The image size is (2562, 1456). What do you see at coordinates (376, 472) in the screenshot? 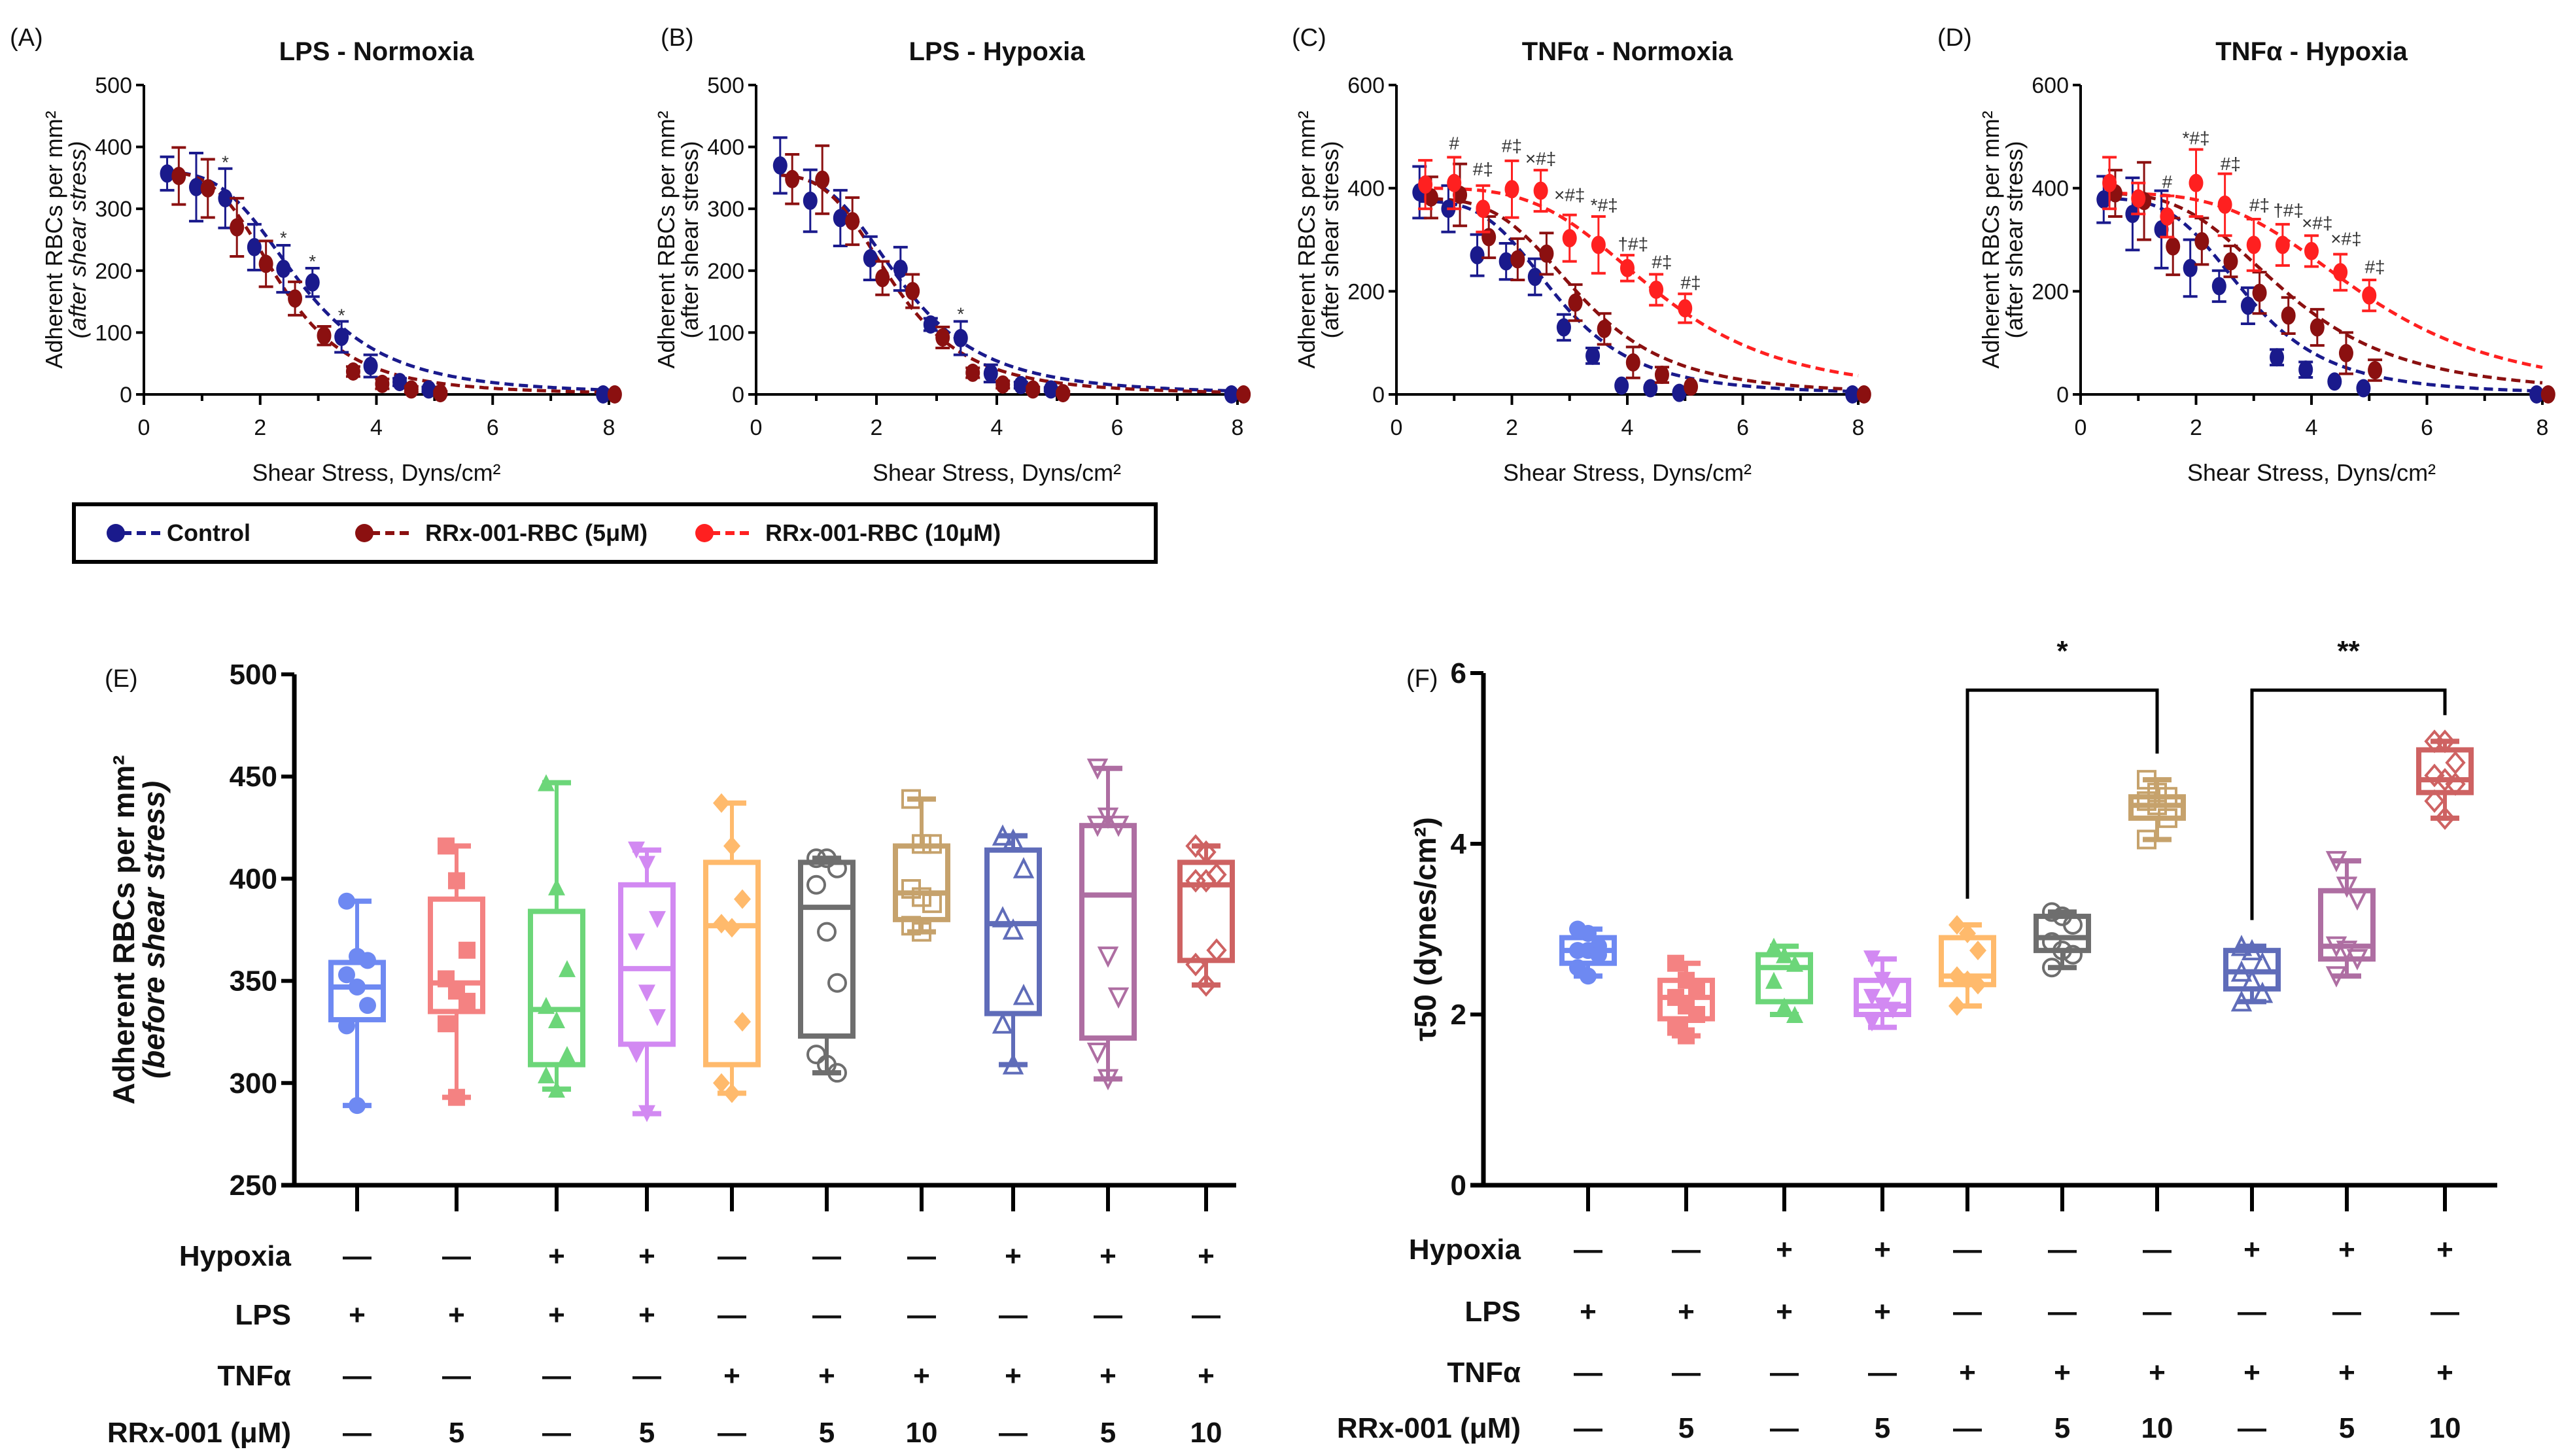
I see `x-axis-title: Shear Stress, Dyns/cm²` at bounding box center [376, 472].